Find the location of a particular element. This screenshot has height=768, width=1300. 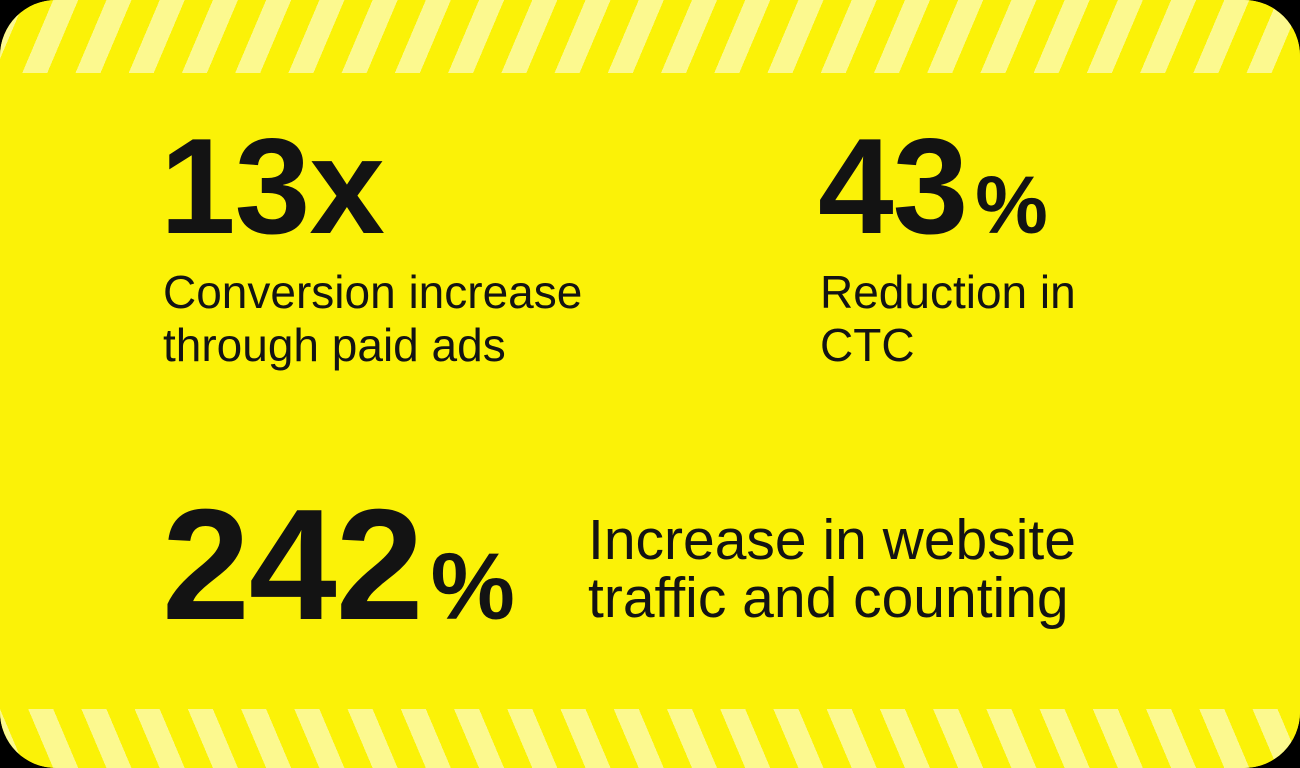

stat-value-text: 43 is located at coordinates (893, 186).